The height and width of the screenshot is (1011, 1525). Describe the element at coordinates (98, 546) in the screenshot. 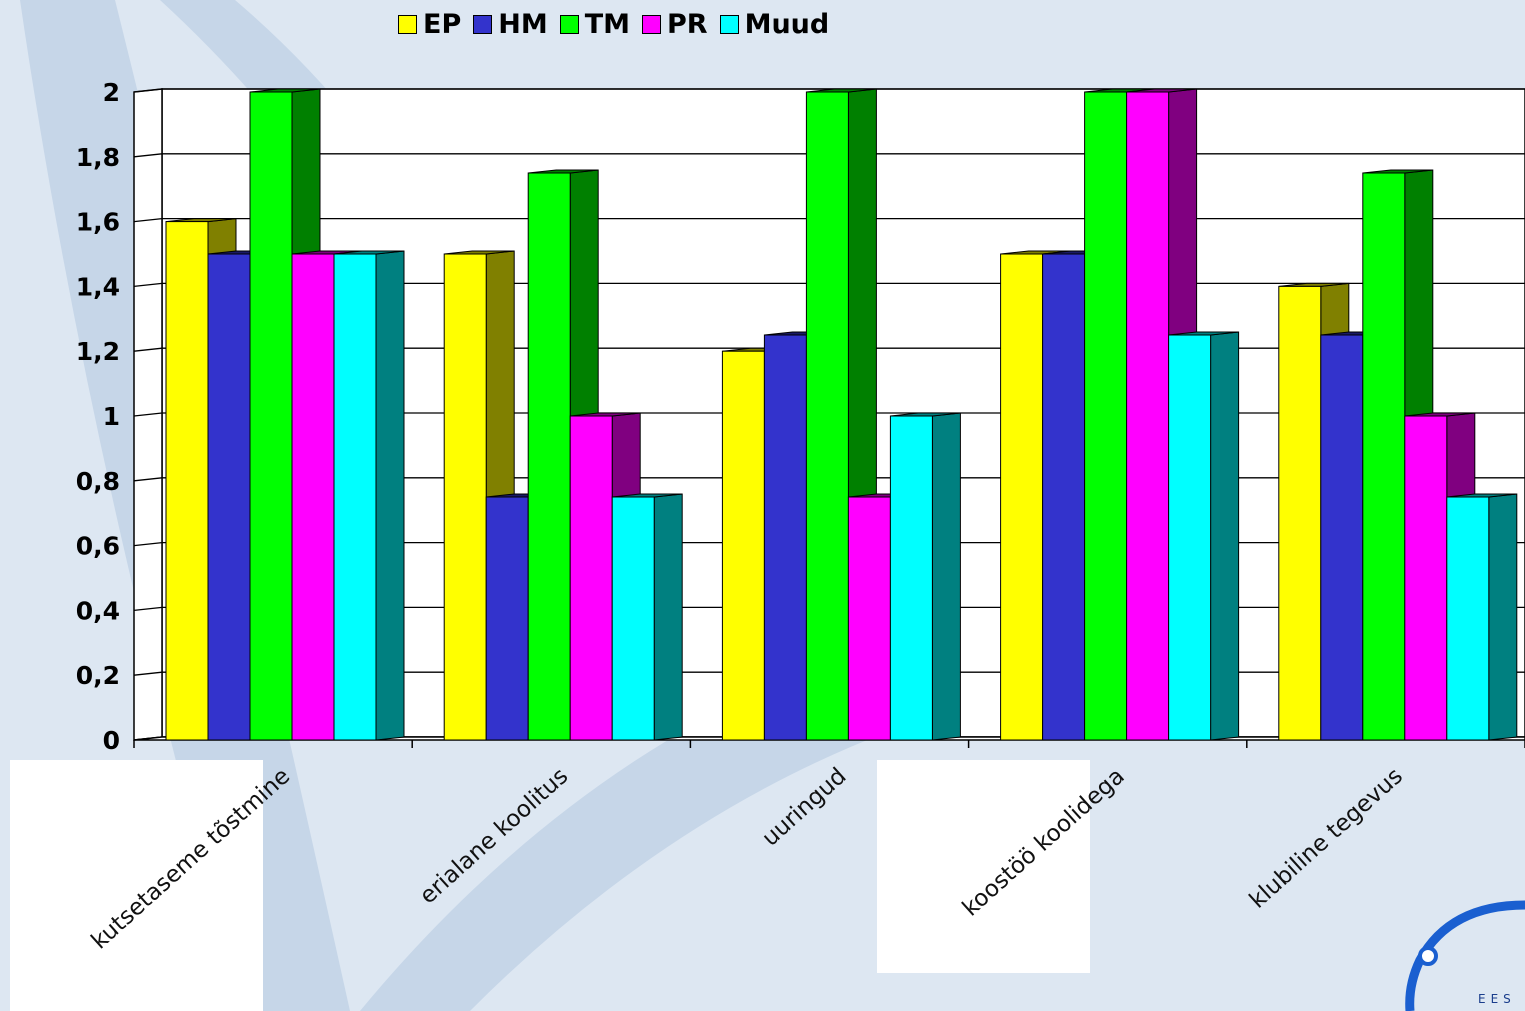

I see `y-tick-label: 0,6` at that location.